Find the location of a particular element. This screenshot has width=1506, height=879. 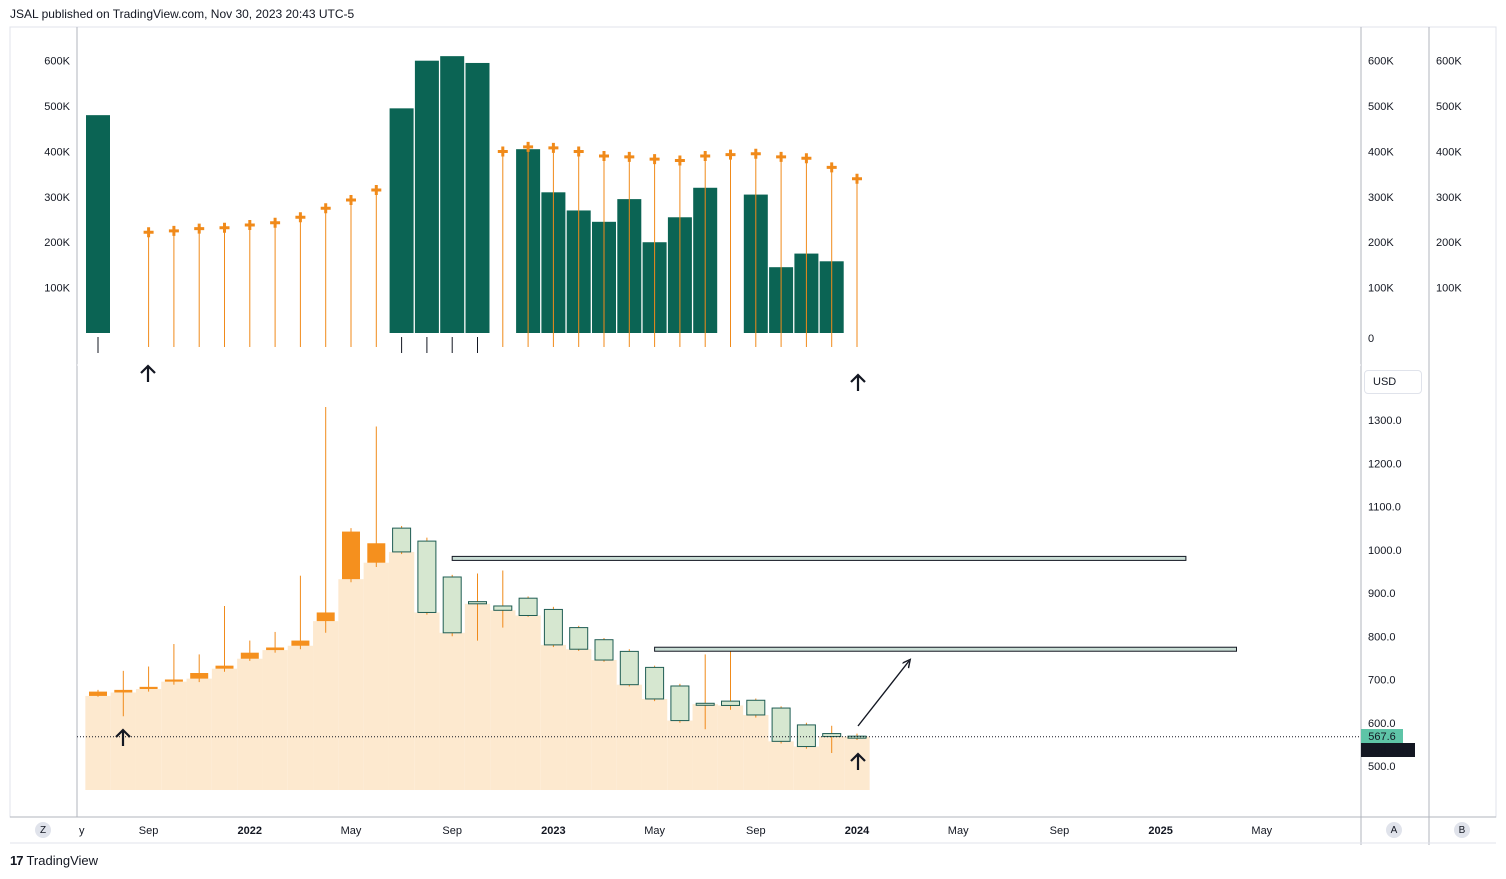

zoom-button: Z is located at coordinates (43, 830).